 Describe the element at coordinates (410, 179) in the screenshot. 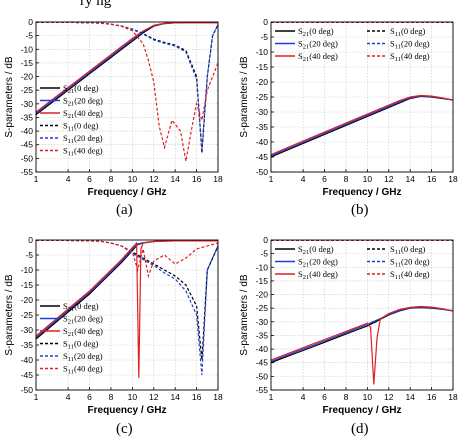

I see `x-tick-label: 14` at that location.